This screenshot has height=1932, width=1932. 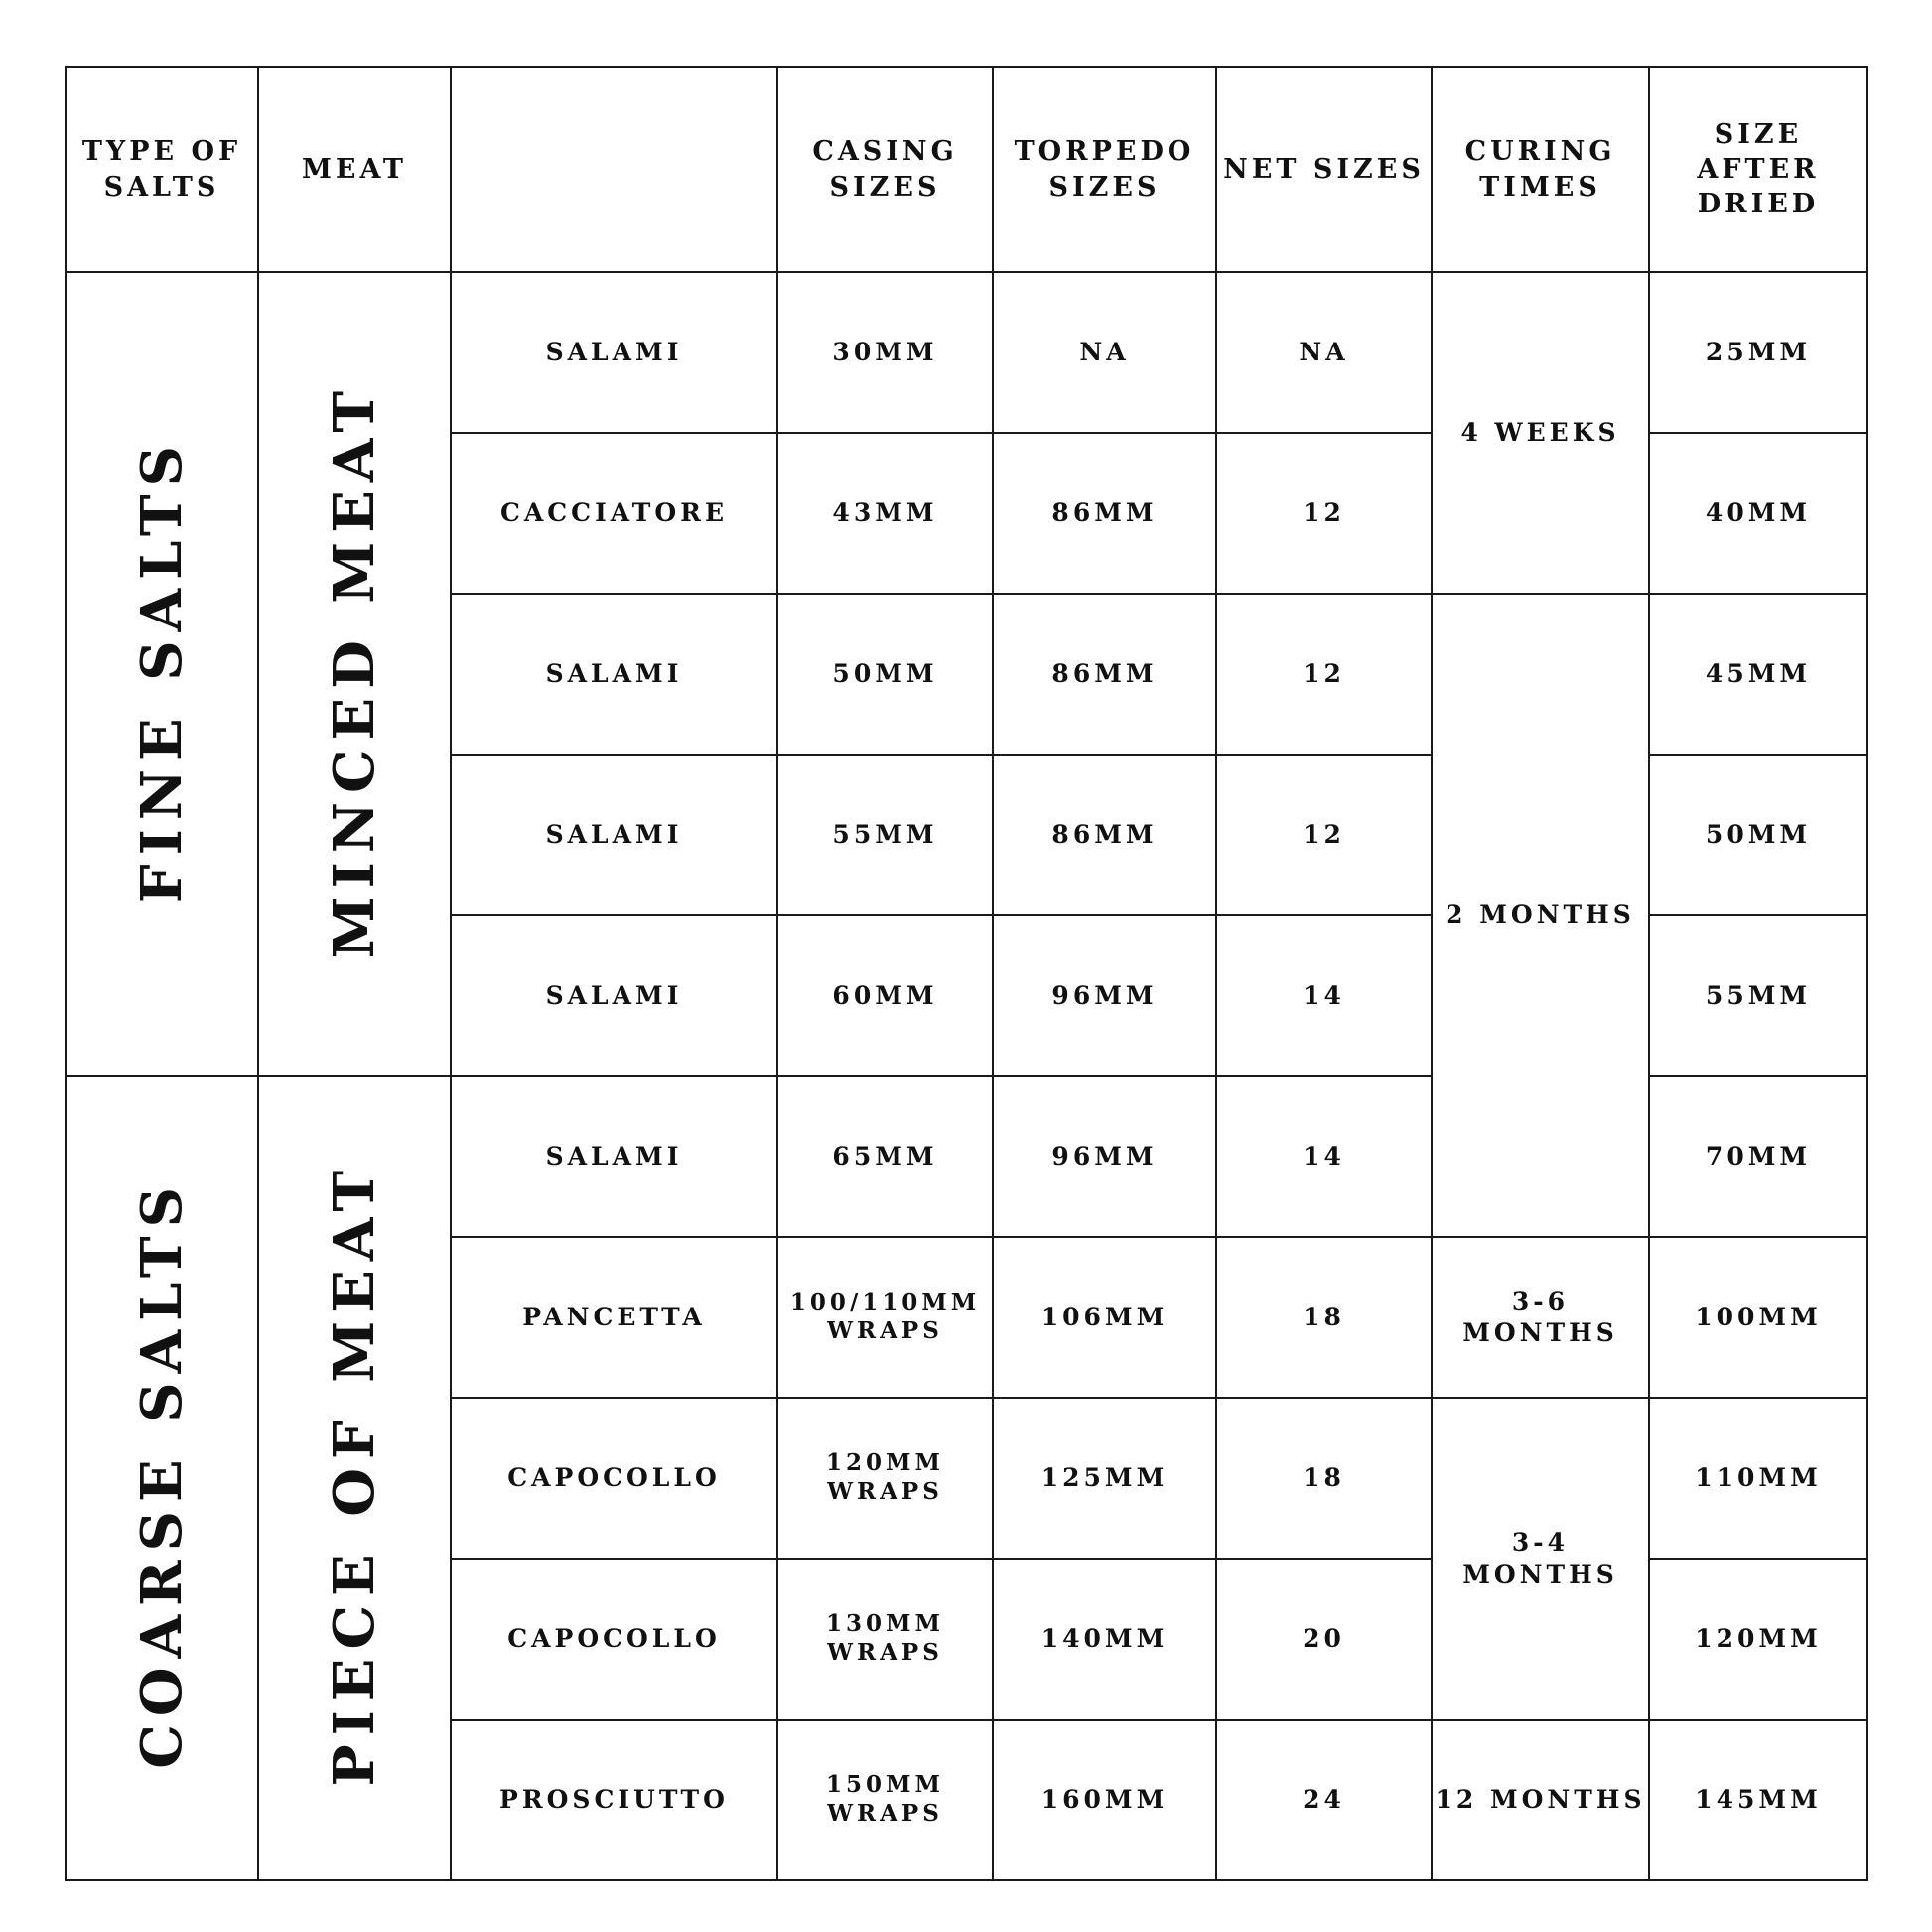 I want to click on header-casing-sizes: CASING SIZES, so click(x=885, y=169).